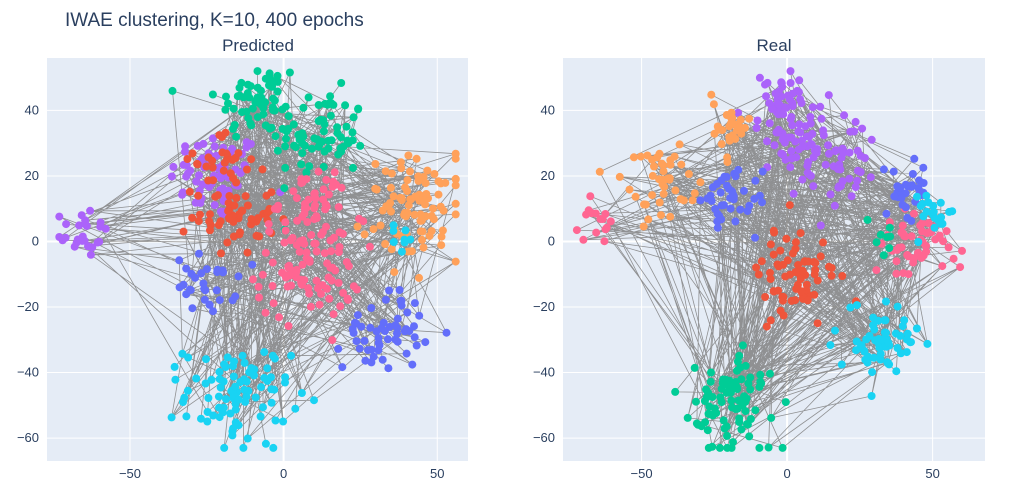 This screenshot has height=495, width=1020. Describe the element at coordinates (28, 437) in the screenshot. I see `y-tick-label: −60` at that location.